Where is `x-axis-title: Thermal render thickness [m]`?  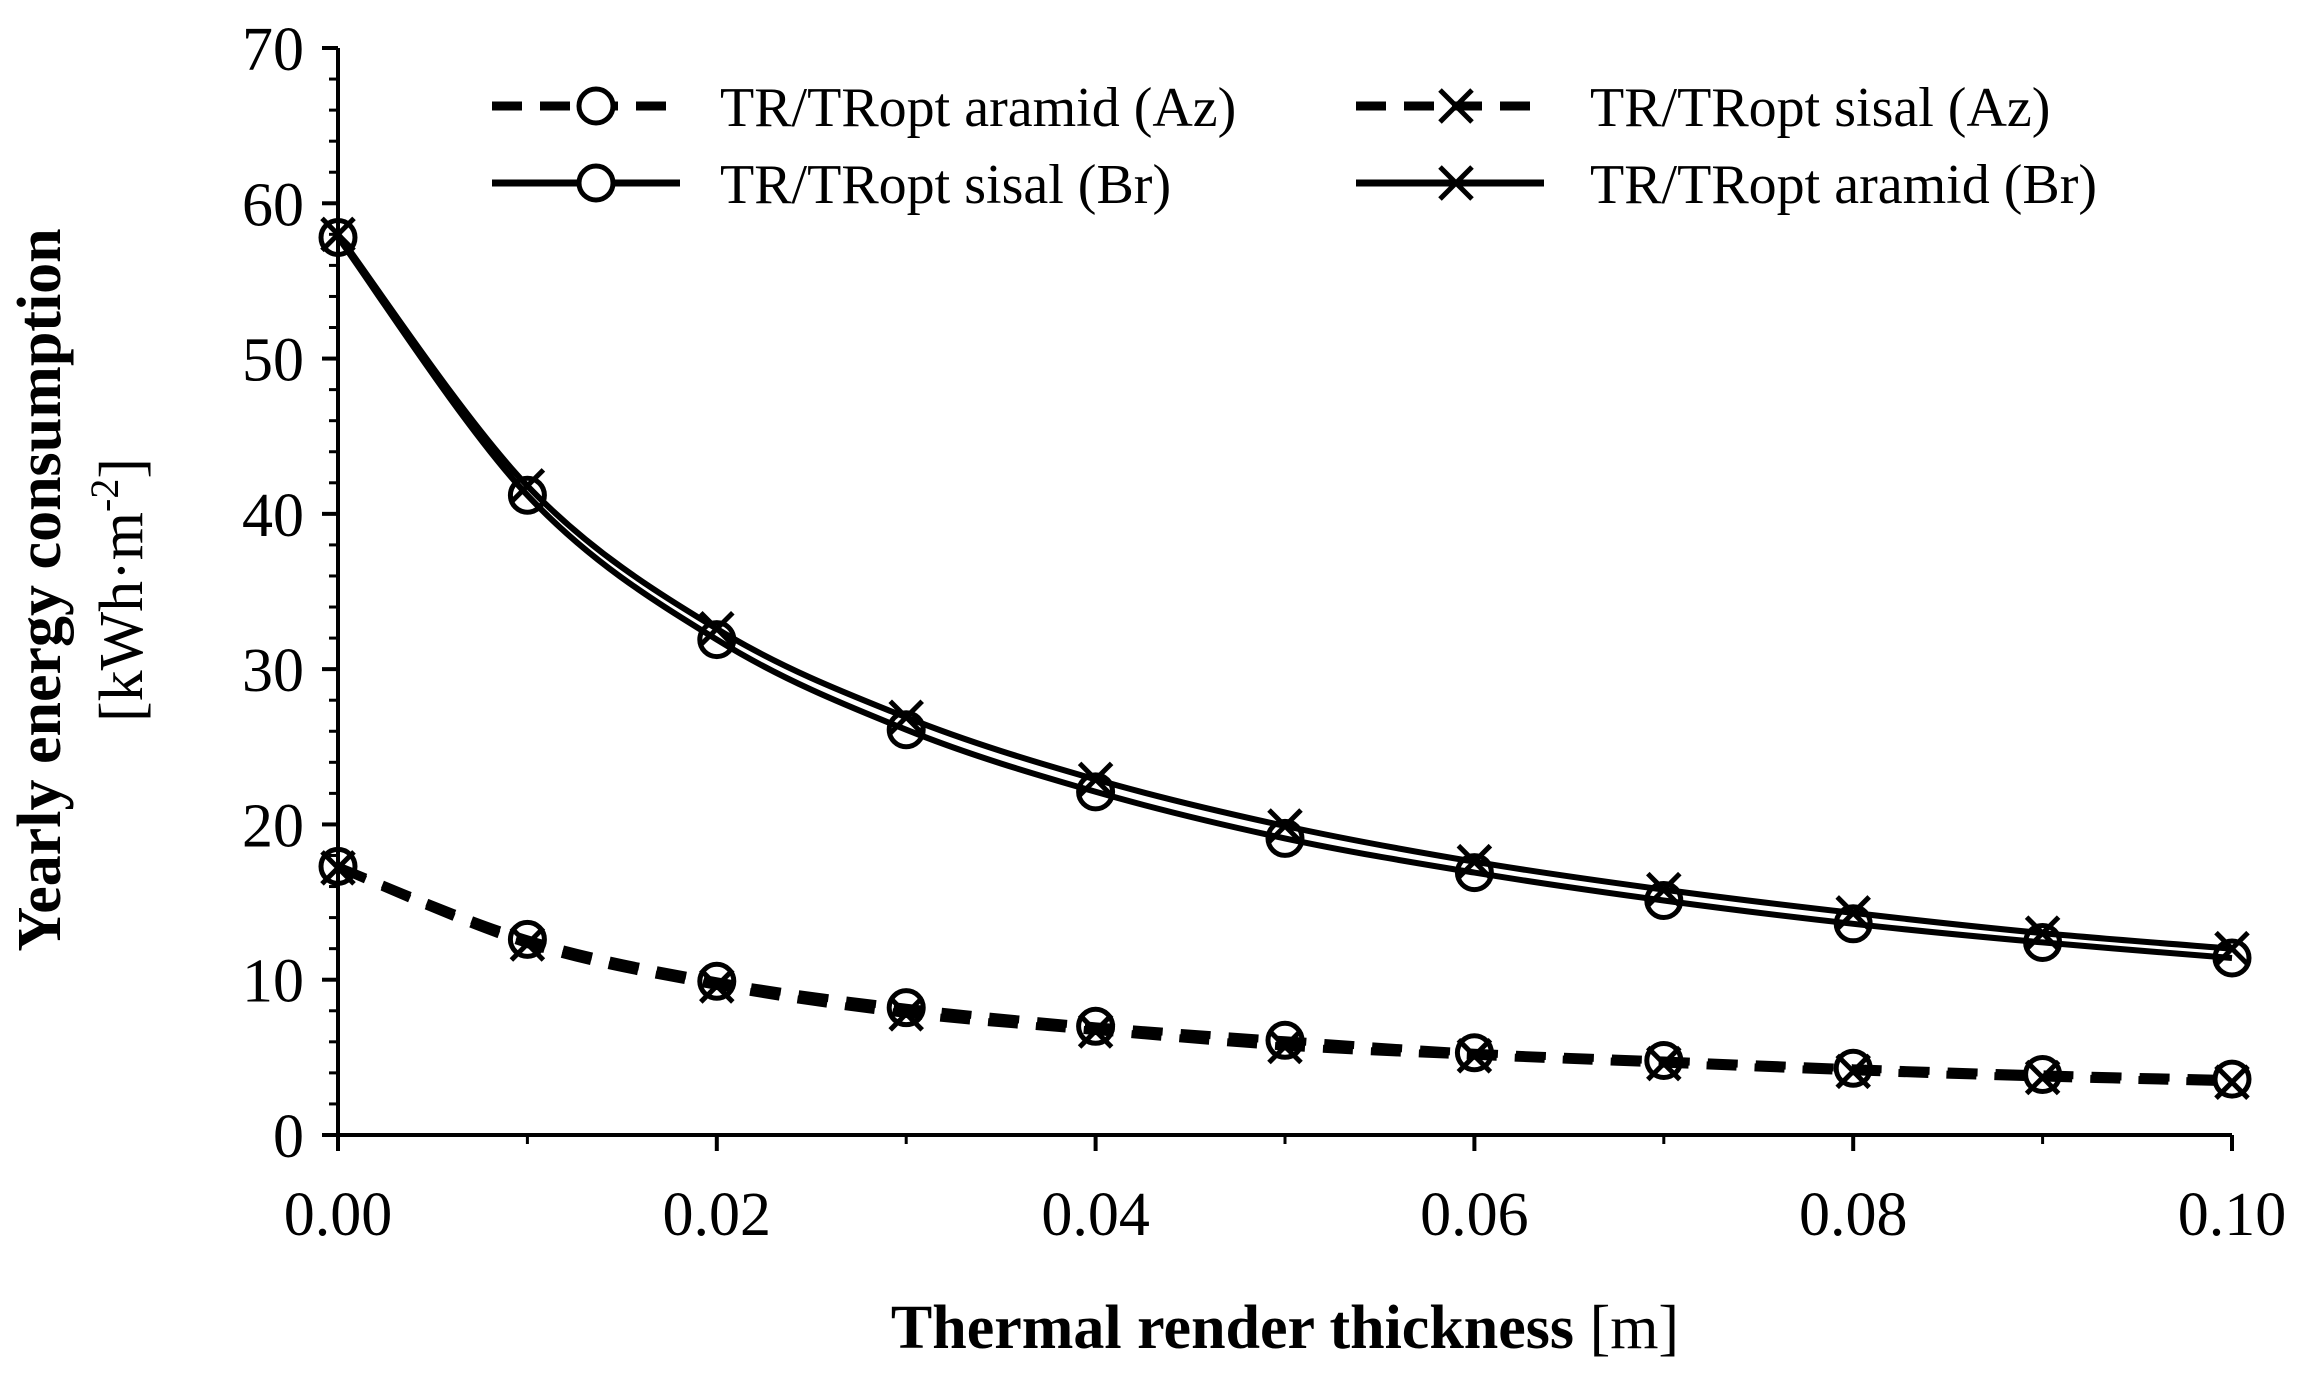
x-axis-title: Thermal render thickness [m] is located at coordinates (1285, 1328).